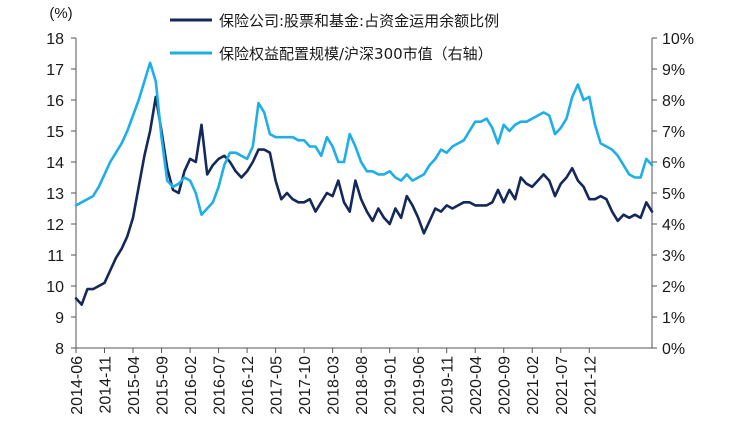  What do you see at coordinates (448, 385) in the screenshot?
I see `x-tick-label: 2019-11` at bounding box center [448, 385].